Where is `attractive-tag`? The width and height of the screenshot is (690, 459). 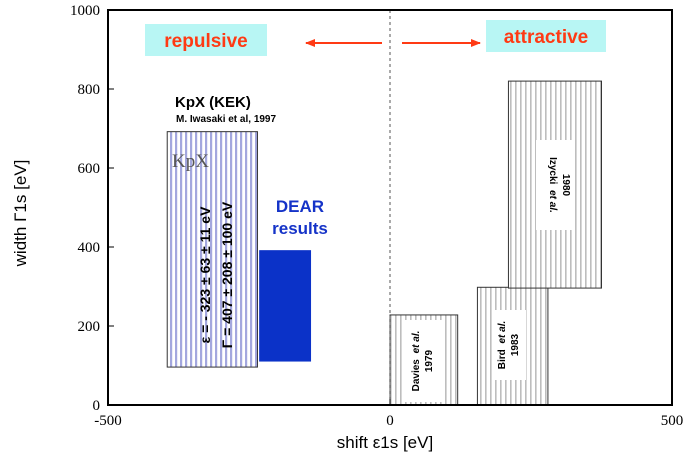
attractive-tag is located at coordinates (546, 36).